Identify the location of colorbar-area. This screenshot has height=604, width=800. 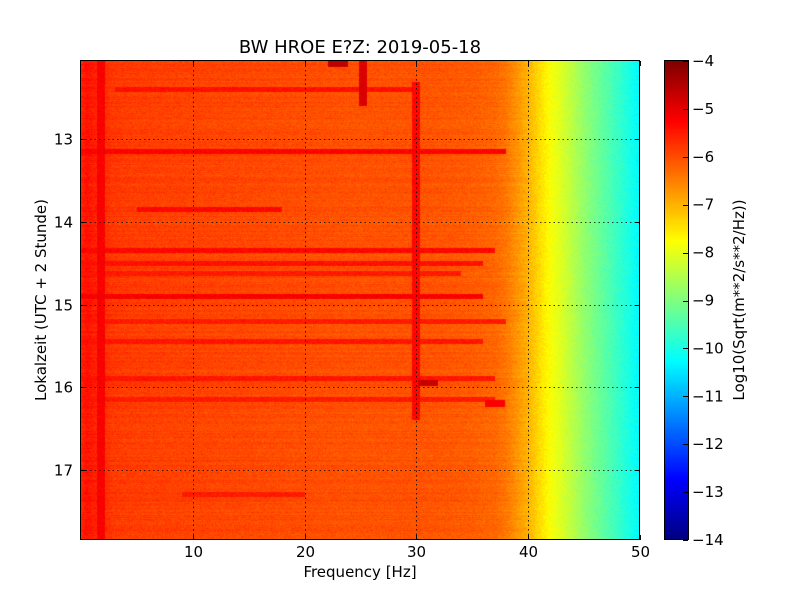
(676, 300).